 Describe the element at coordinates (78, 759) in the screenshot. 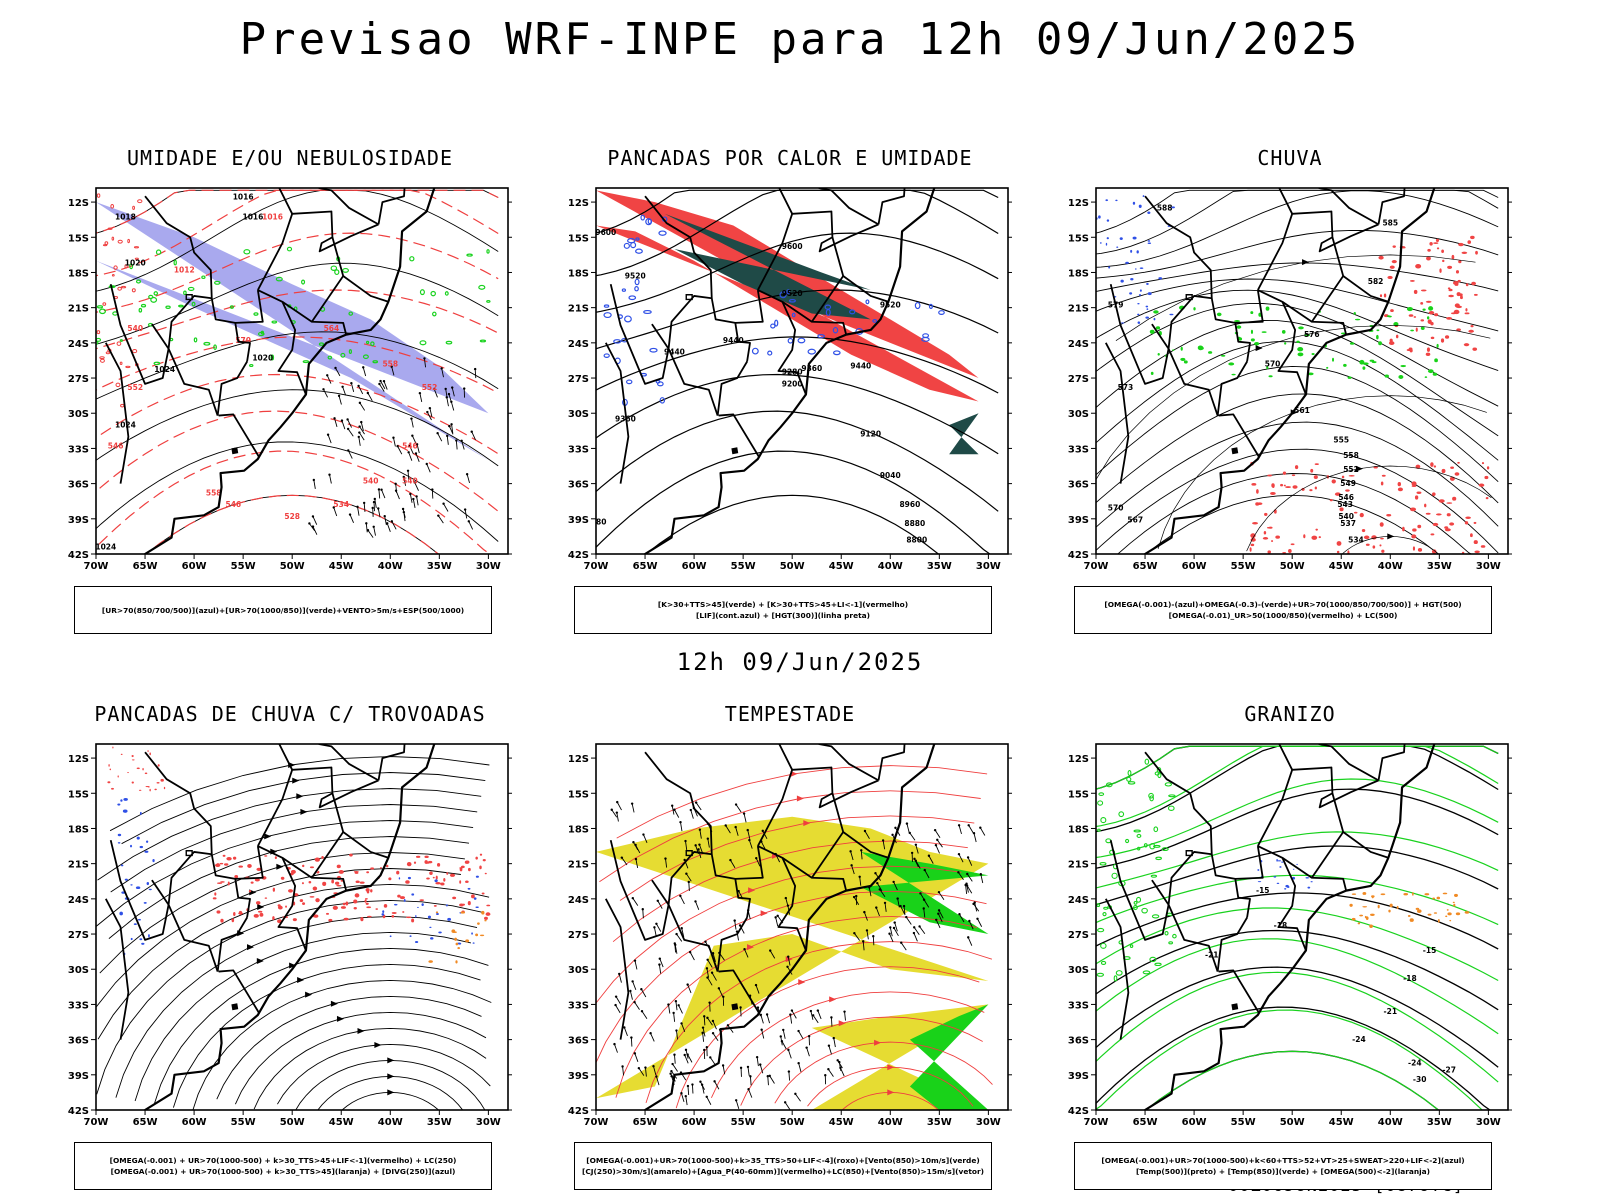

I see `lat-label: 12S` at that location.